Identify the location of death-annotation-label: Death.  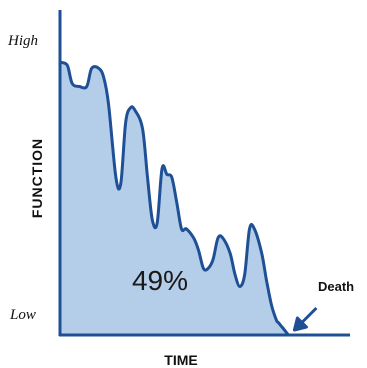
(336, 286).